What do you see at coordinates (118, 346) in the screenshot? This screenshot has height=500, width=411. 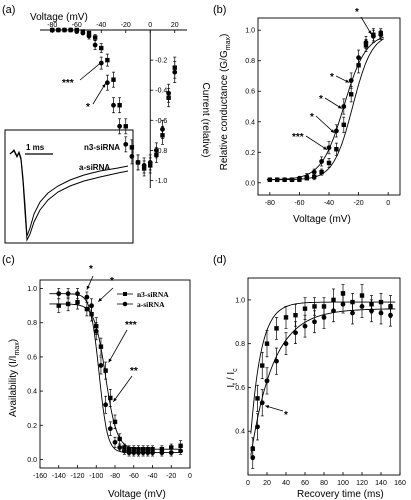 I see `panel-c-arrow` at bounding box center [118, 346].